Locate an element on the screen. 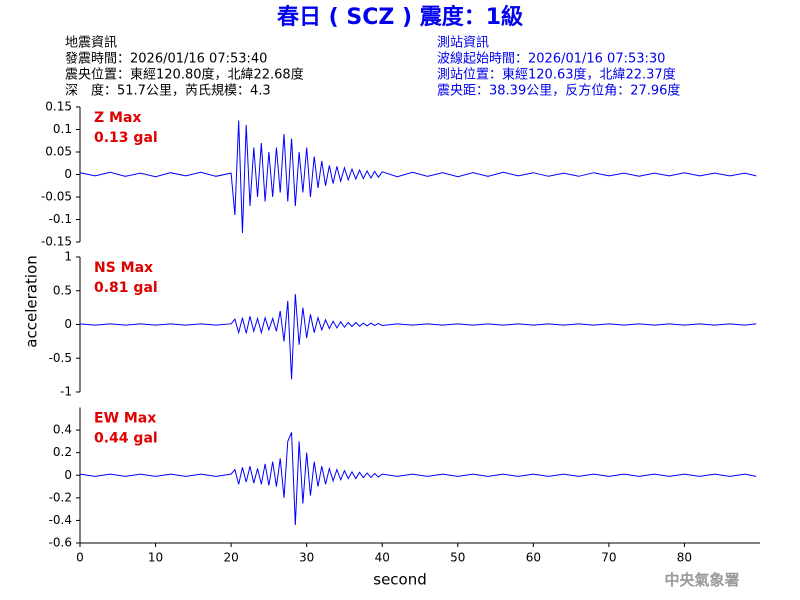 Image resolution: width=800 pixels, height=600 pixels. y-tick-label: -1 is located at coordinates (66, 392).